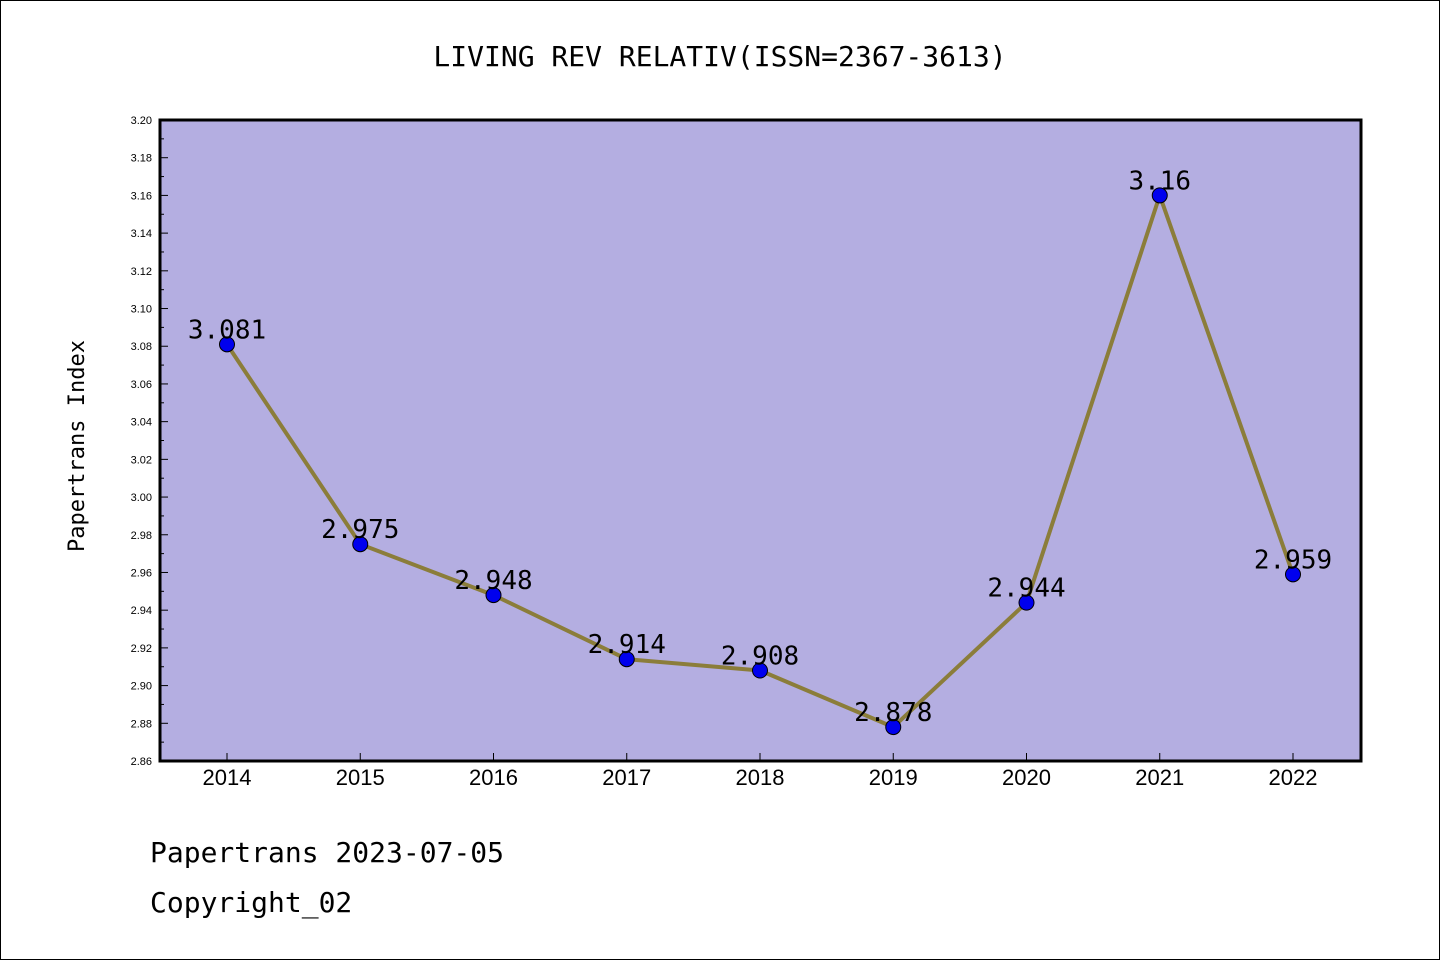  I want to click on data-label: 2.908, so click(760, 657).